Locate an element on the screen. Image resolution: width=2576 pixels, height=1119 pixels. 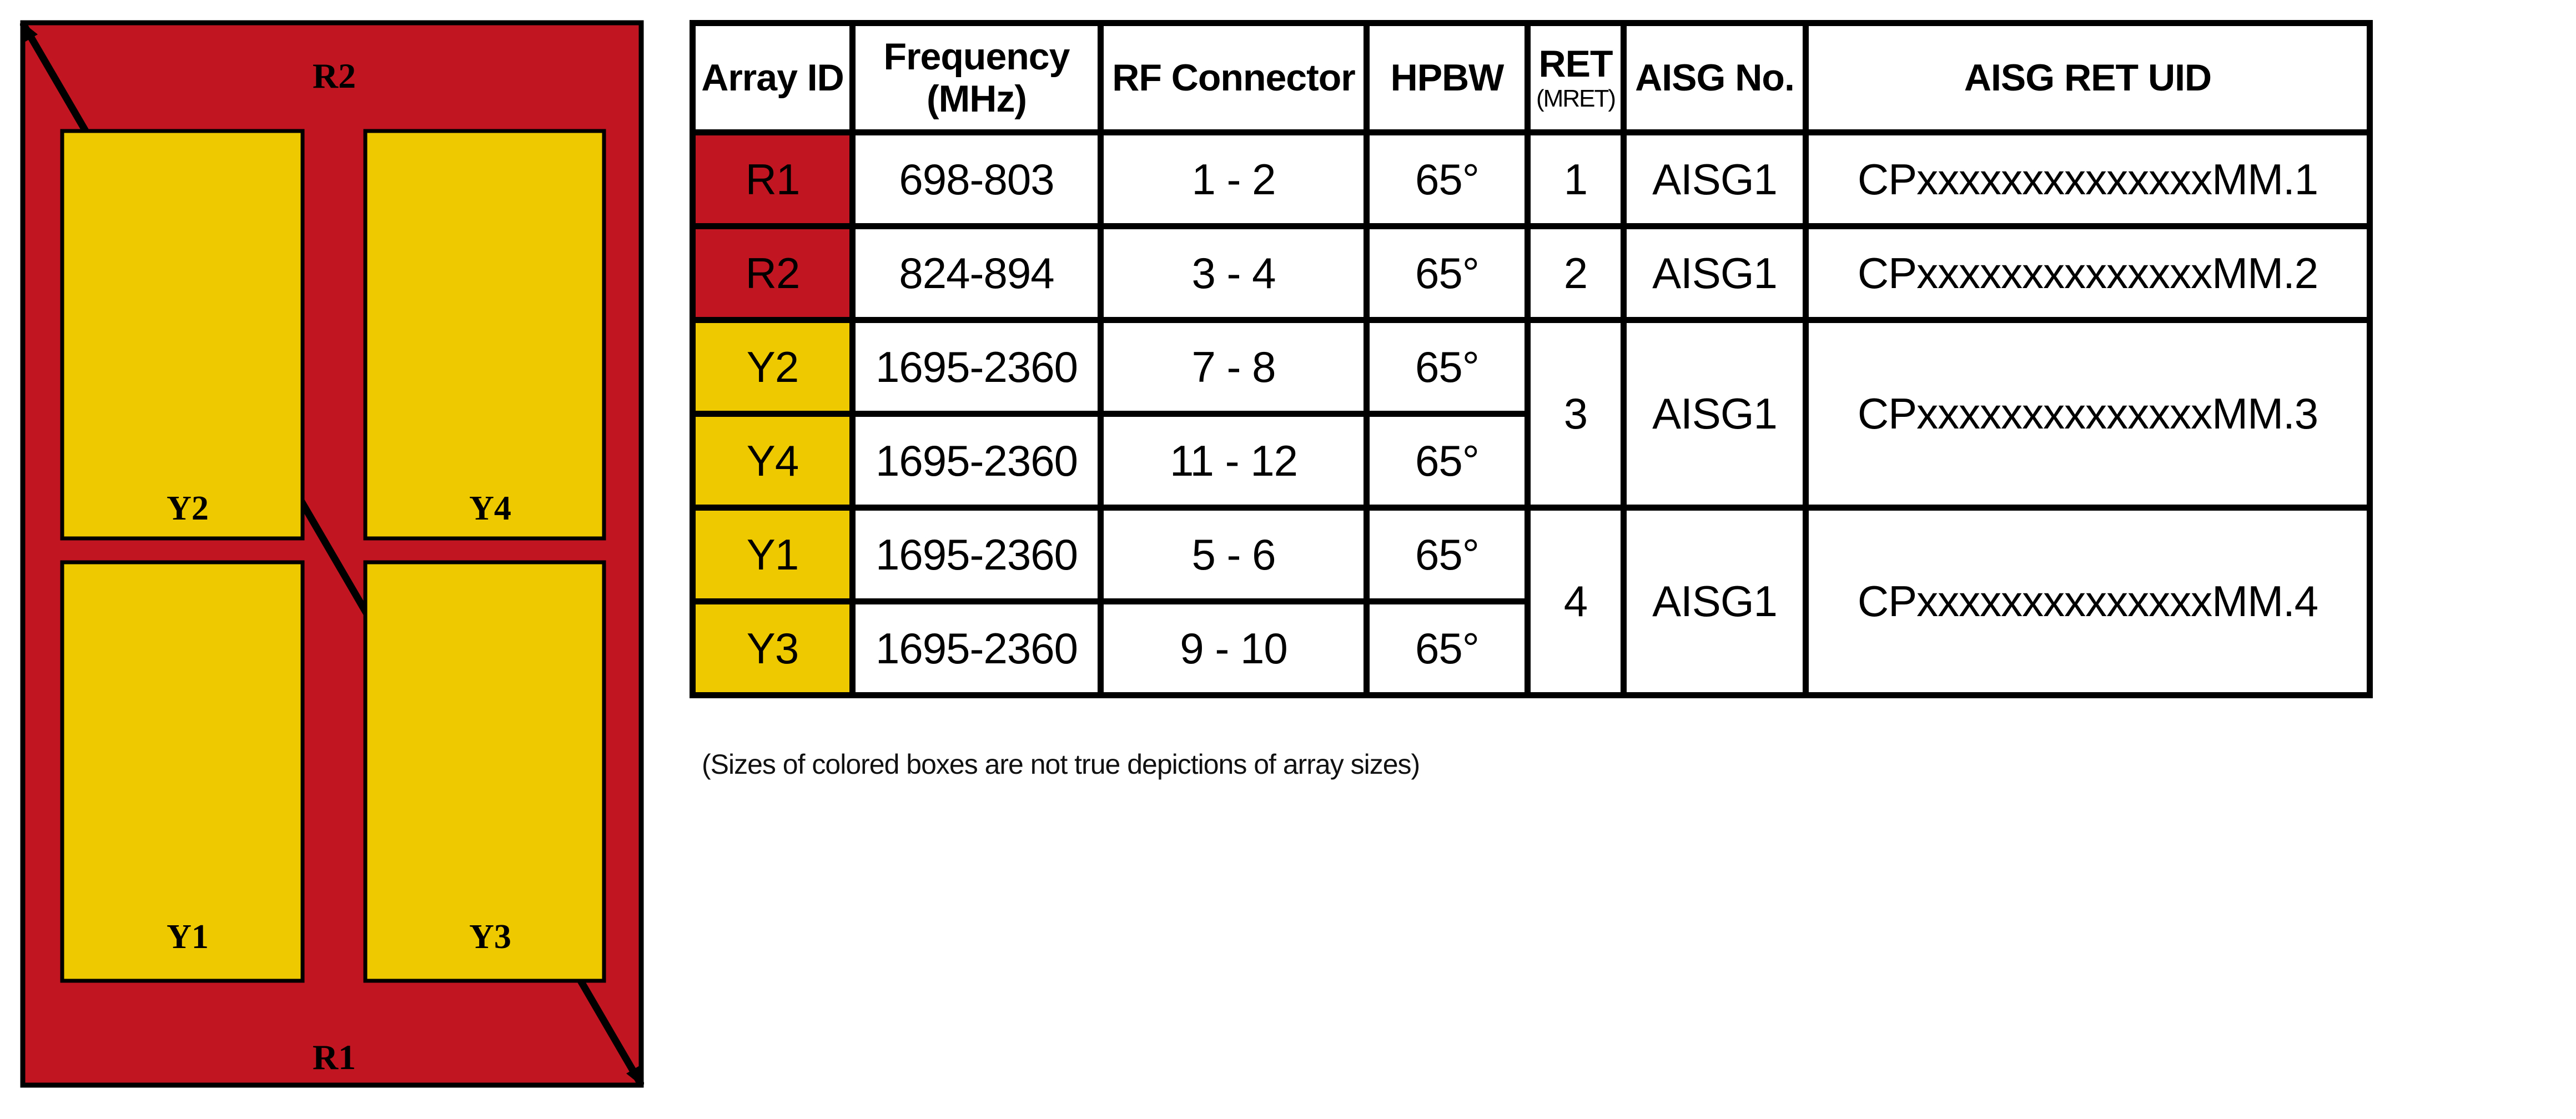
col-header-frequency-line1: Frequency is located at coordinates (977, 56).